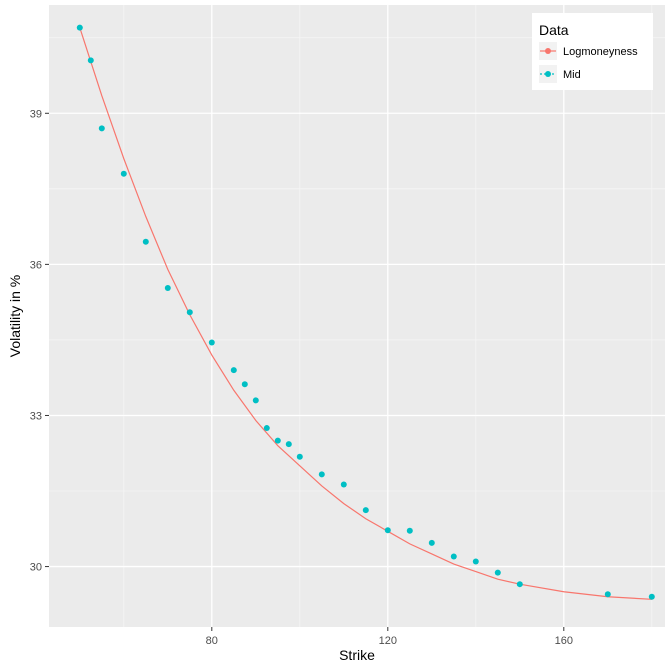 The image size is (672, 666). I want to click on y-tick-label: 30, so click(36, 568).